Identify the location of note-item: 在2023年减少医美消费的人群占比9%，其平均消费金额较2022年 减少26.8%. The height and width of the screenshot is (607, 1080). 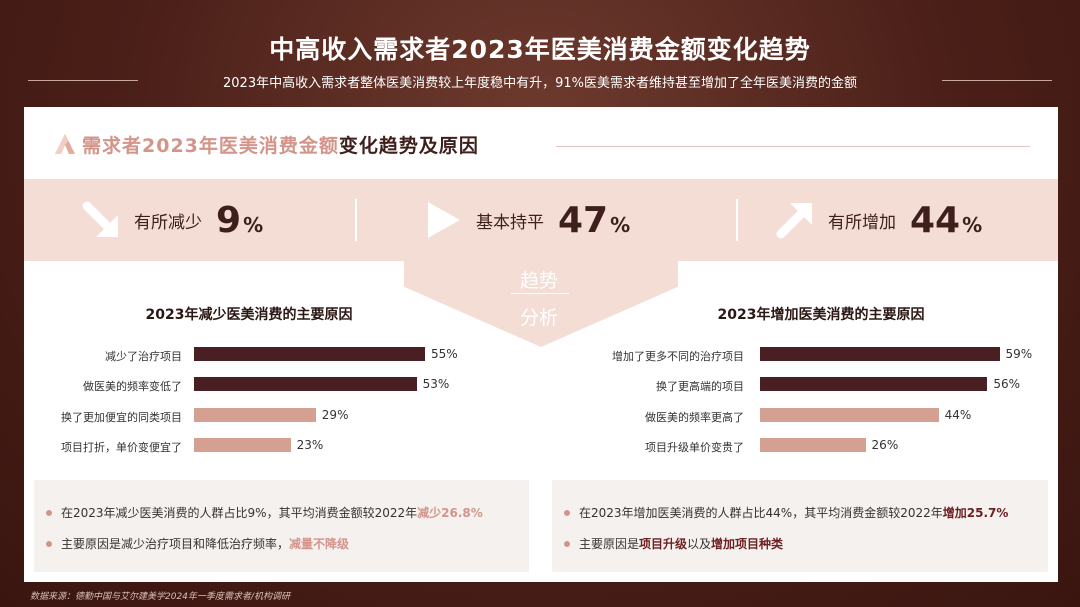
(264, 512).